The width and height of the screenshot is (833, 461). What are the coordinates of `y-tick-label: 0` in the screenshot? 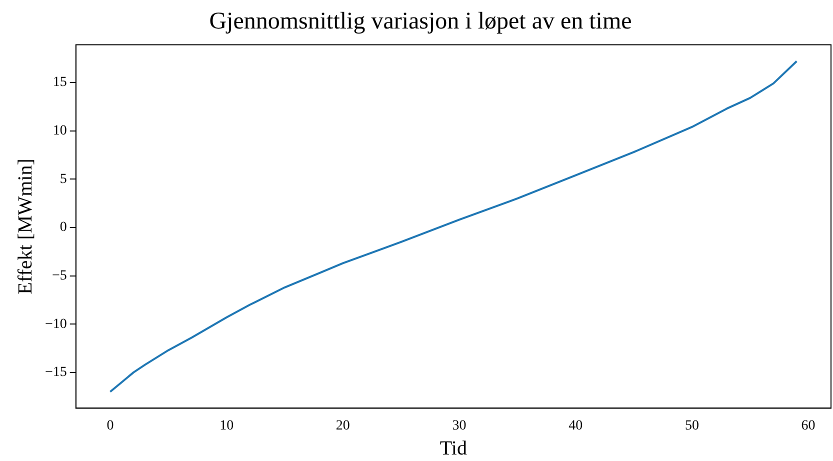 It's located at (63, 228).